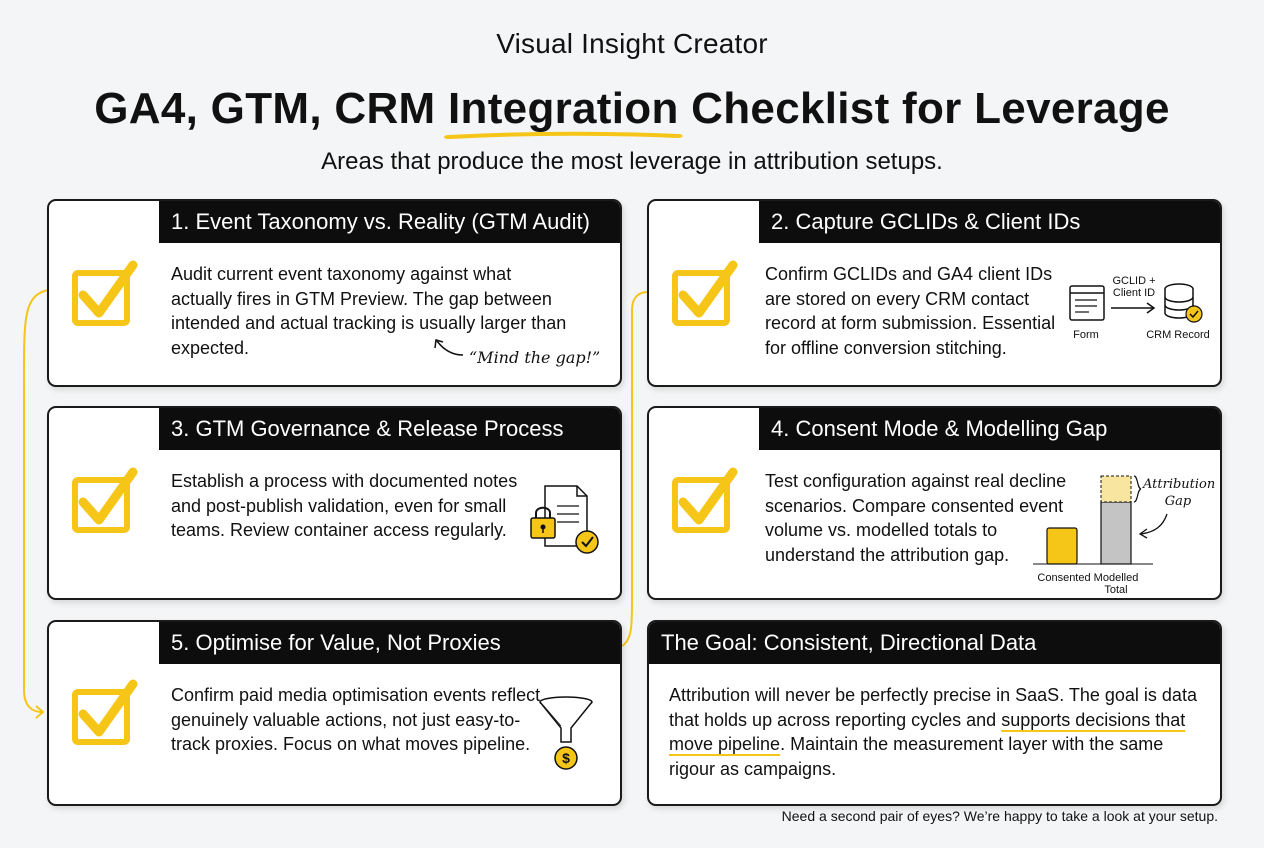 The height and width of the screenshot is (848, 1264). I want to click on title-part-2: Checklist for Leverage, so click(924, 108).